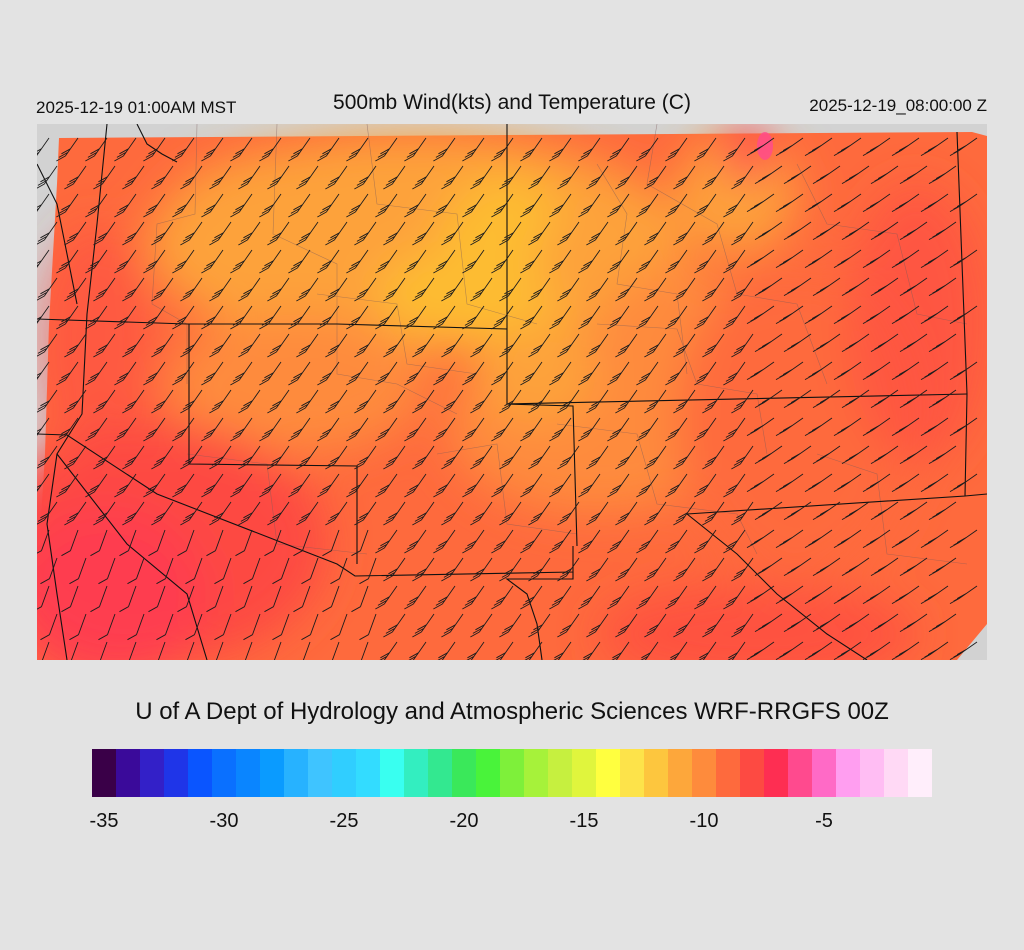  Describe the element at coordinates (512, 825) in the screenshot. I see `colorbar-tick-labels: -35 -30 -25 -20 -15 -10 -5` at that location.